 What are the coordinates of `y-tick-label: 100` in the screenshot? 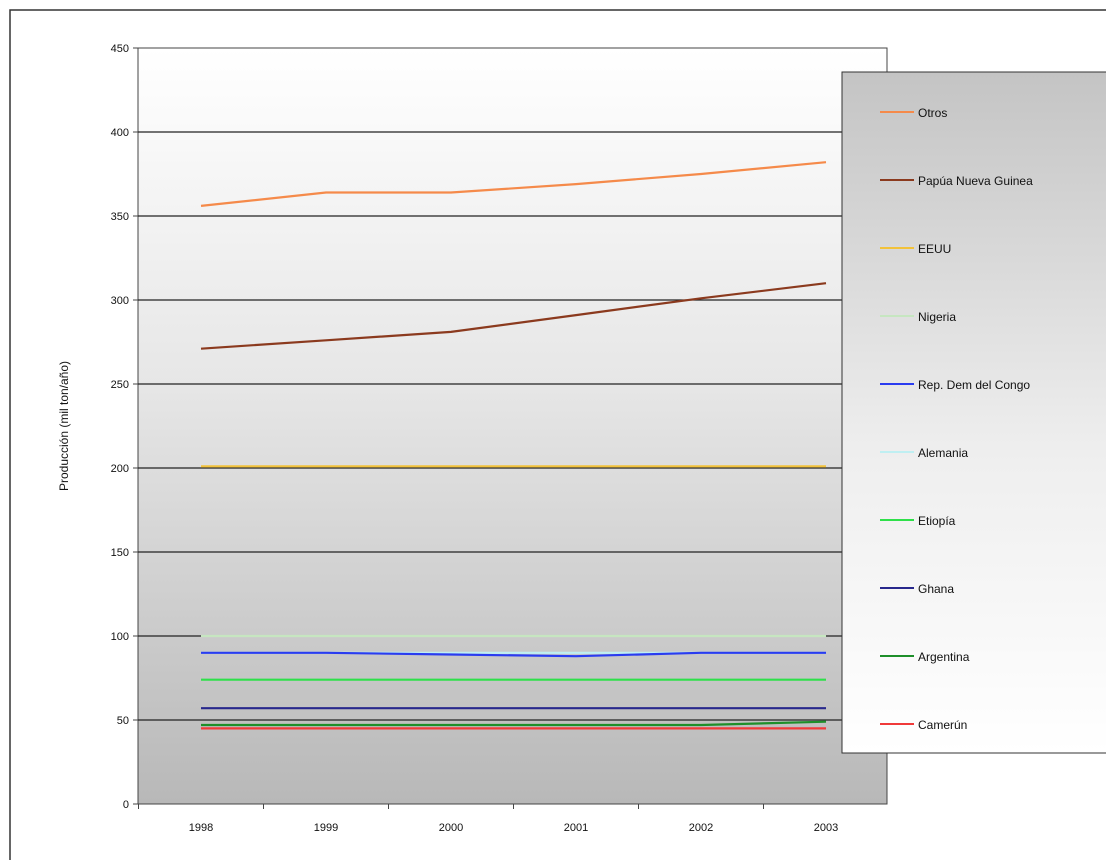 It's located at (120, 637).